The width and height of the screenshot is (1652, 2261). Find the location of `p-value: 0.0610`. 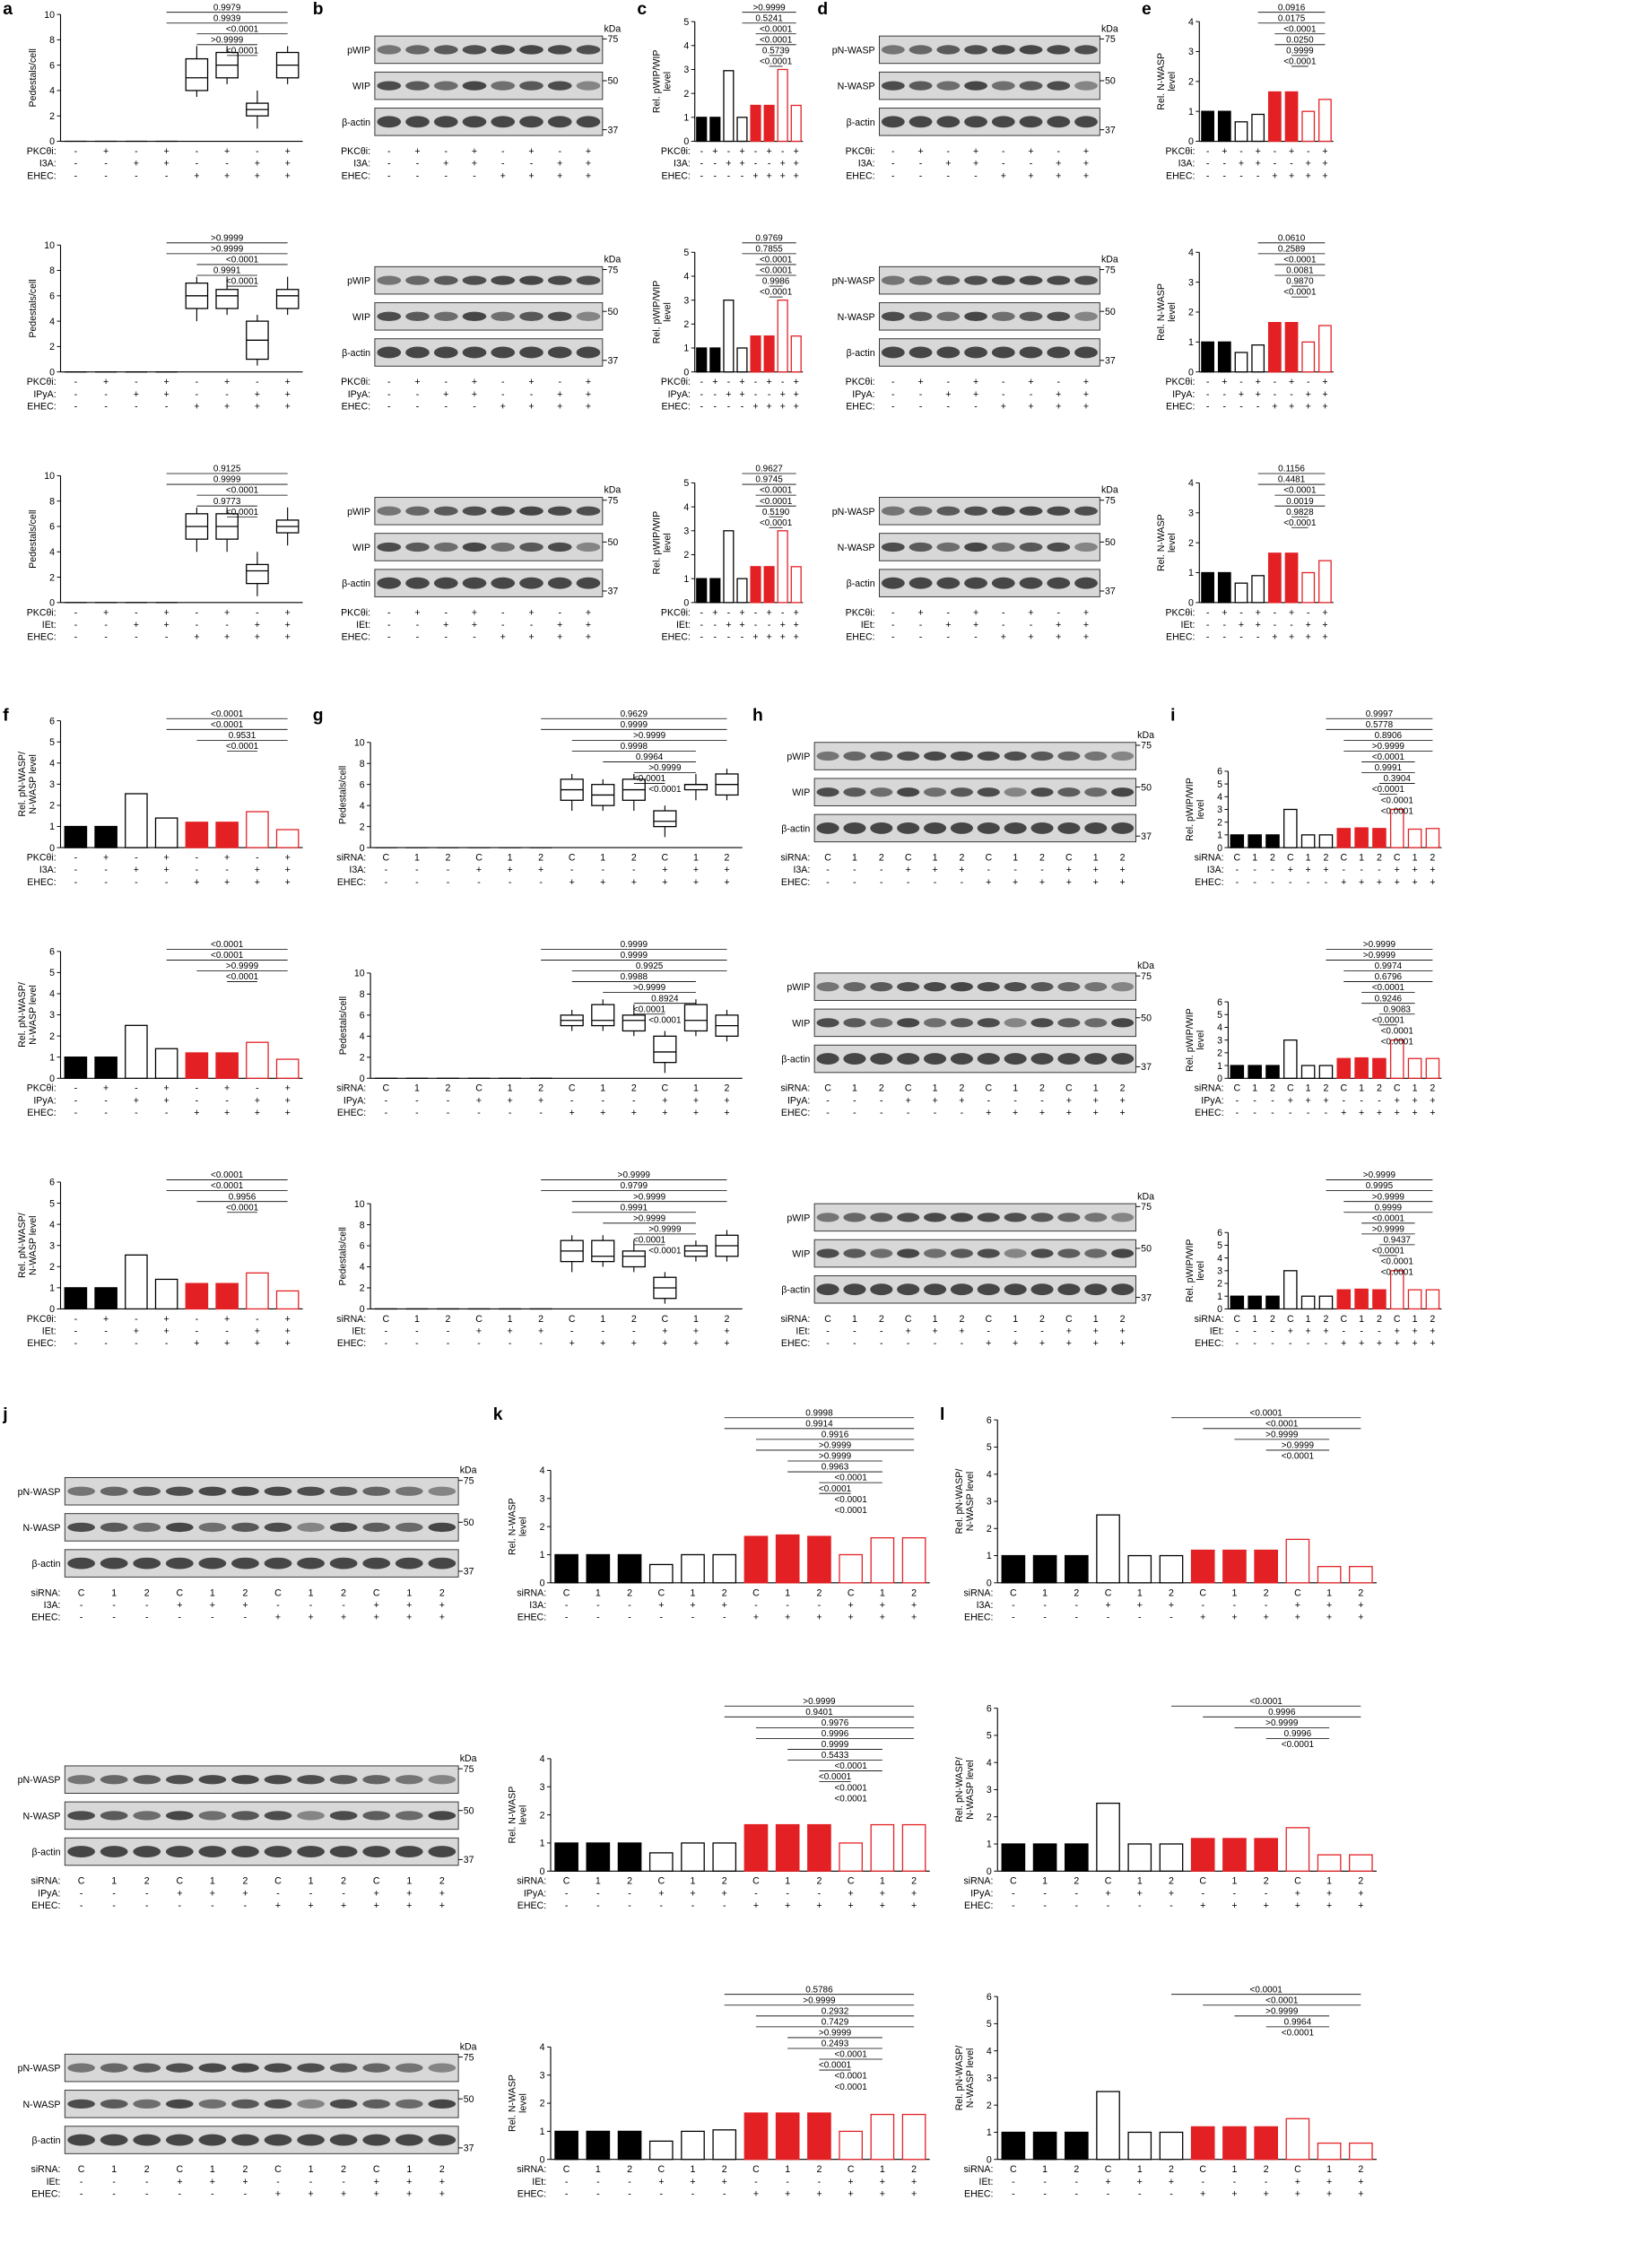

p-value: 0.0610 is located at coordinates (1292, 238).